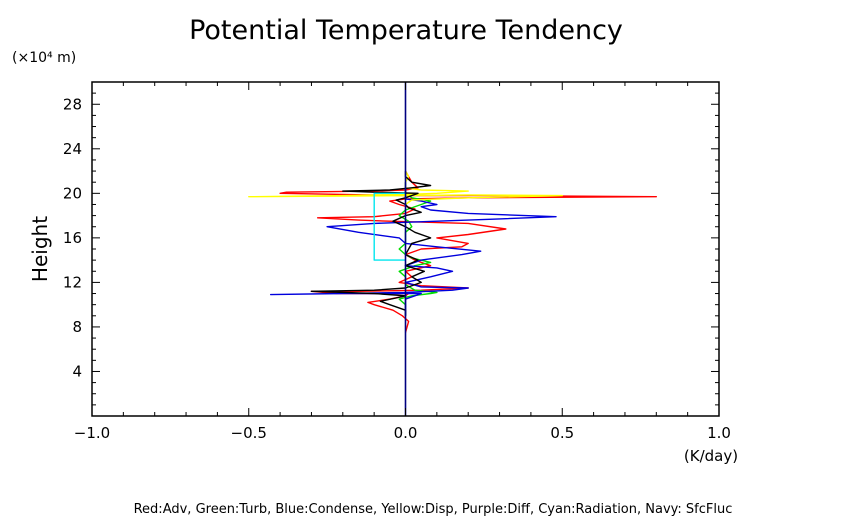  What do you see at coordinates (44, 58) in the screenshot?
I see `y-axis-unit: (×10⁴ m)` at bounding box center [44, 58].